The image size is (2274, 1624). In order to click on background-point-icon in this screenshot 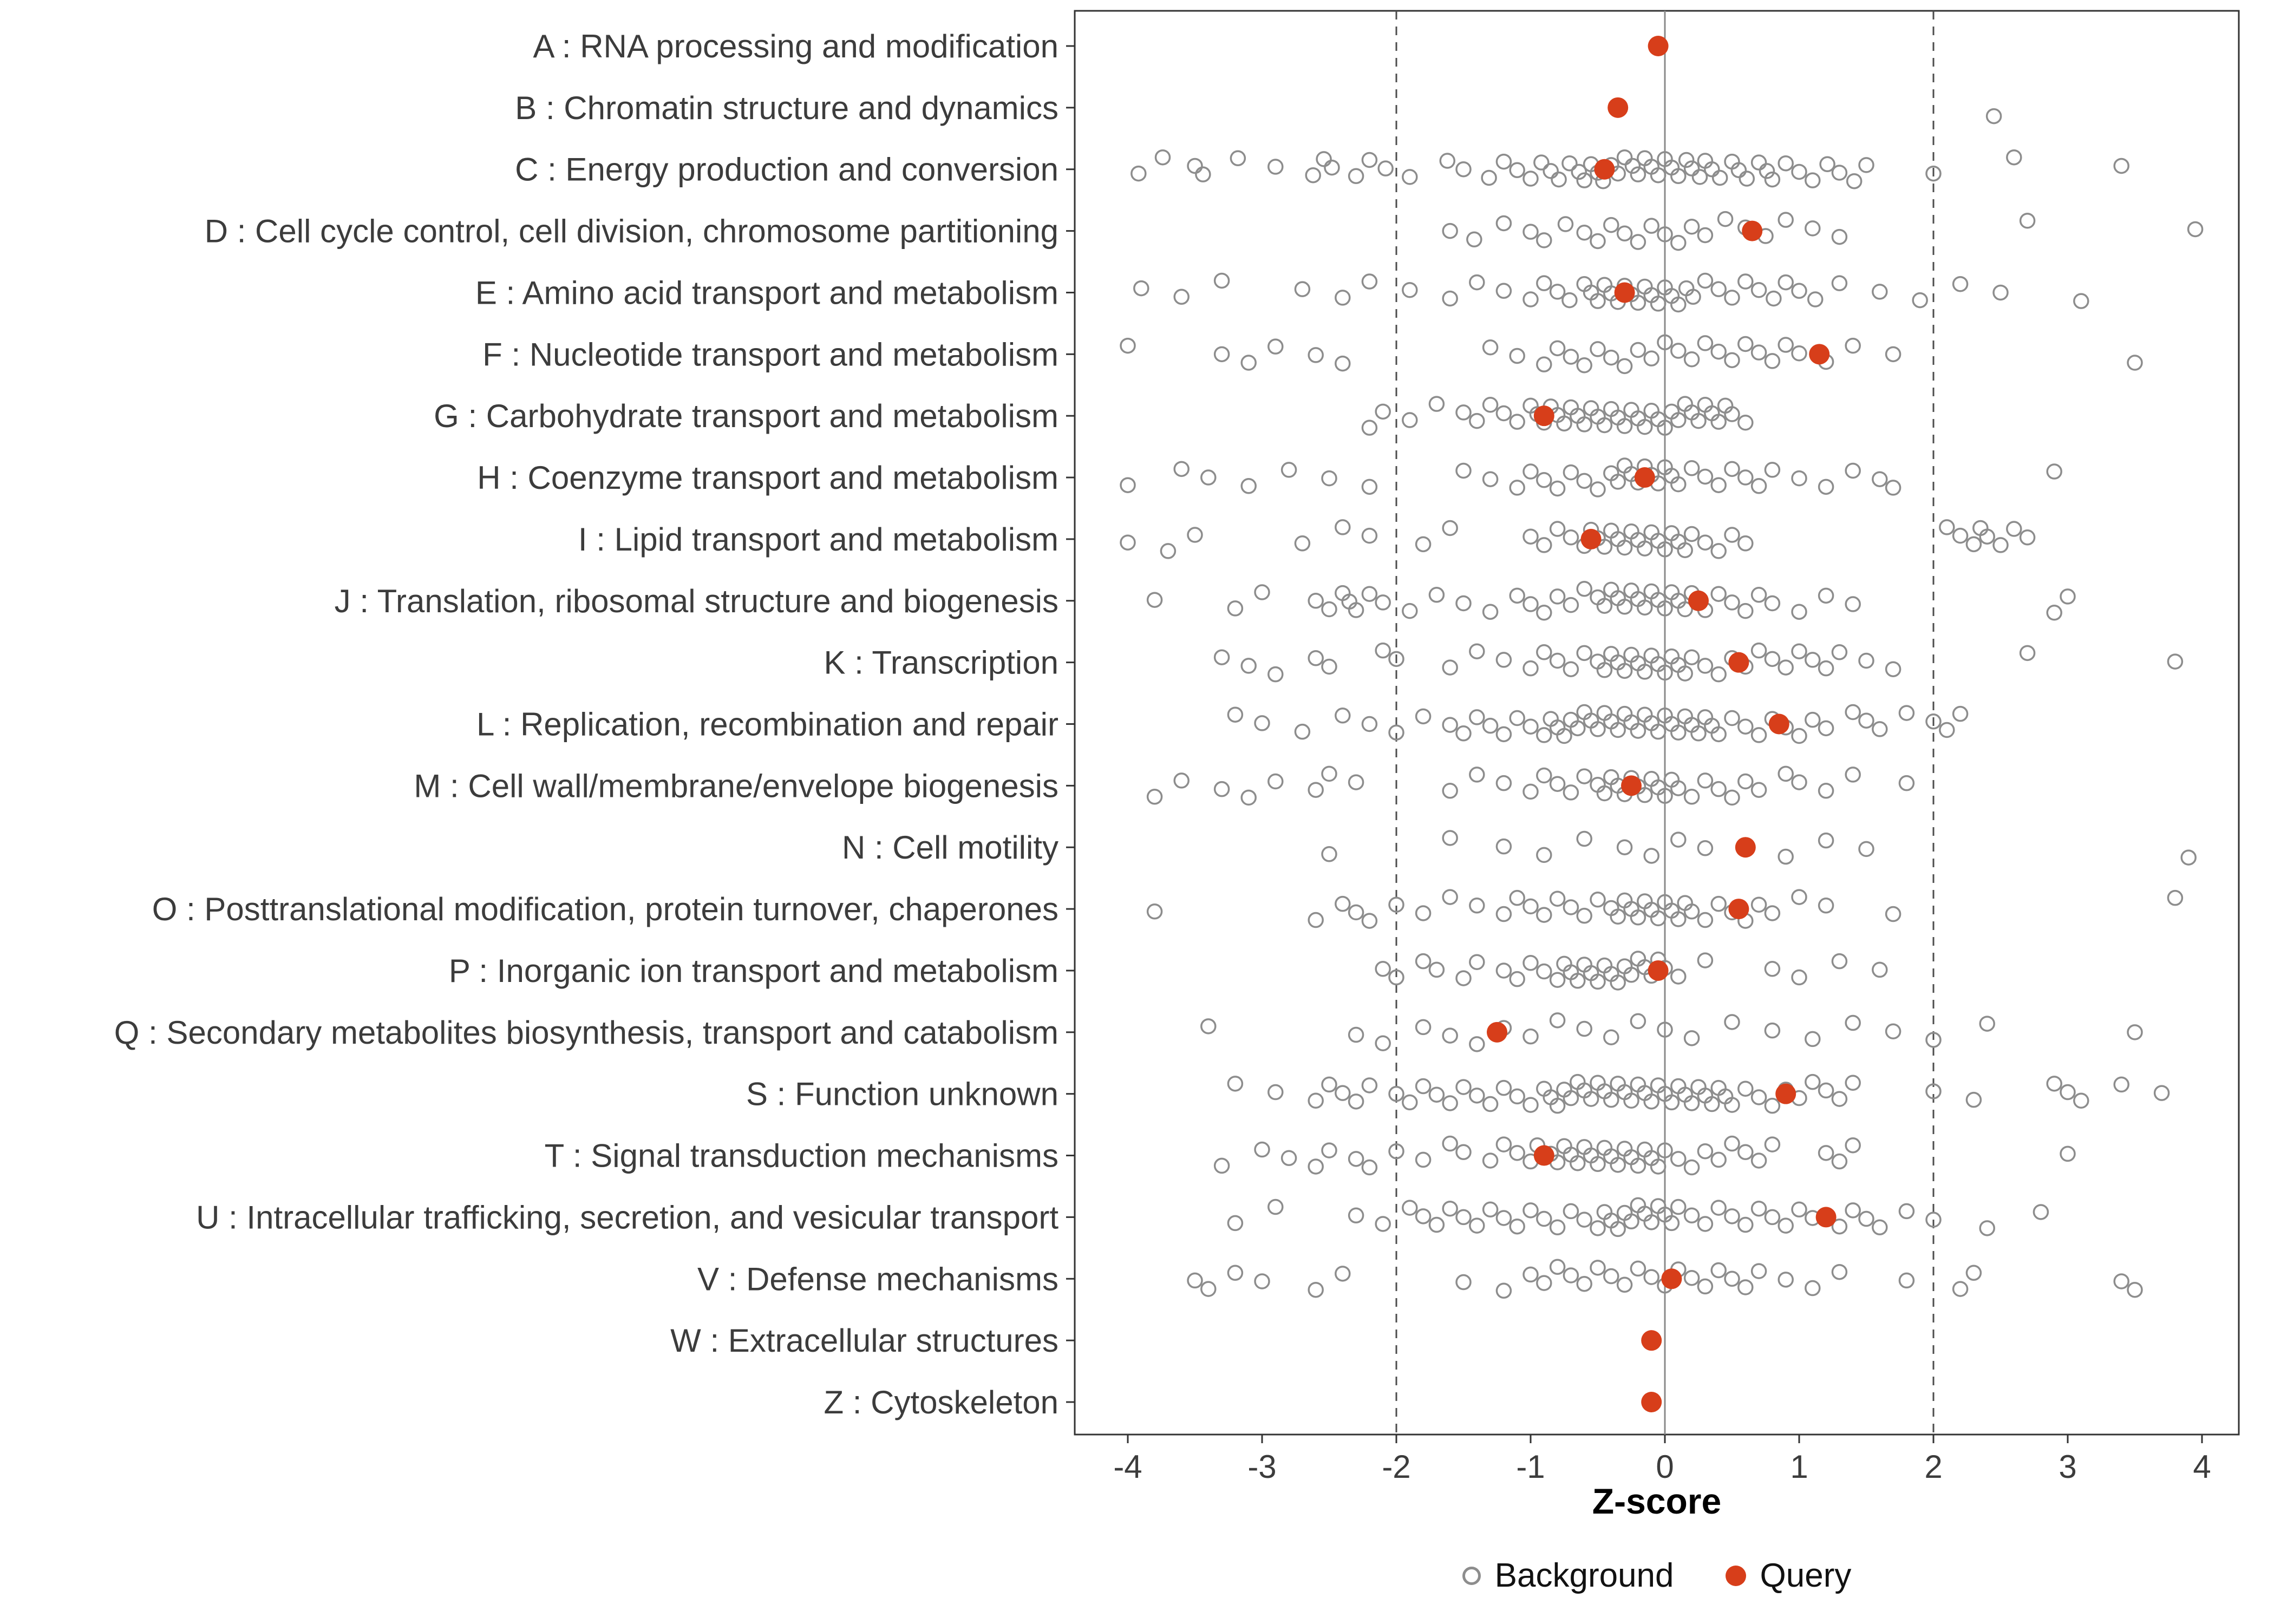, I will do `click(1472, 1575)`.